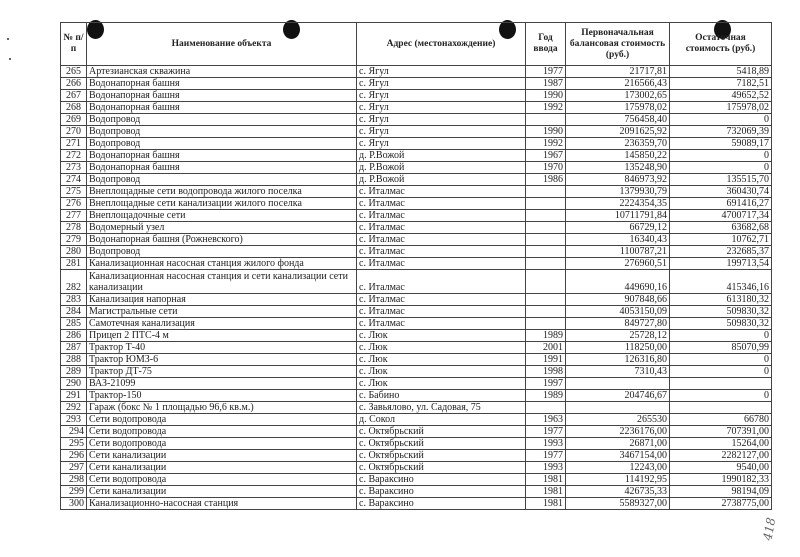 The width and height of the screenshot is (800, 557). I want to click on table-row: 290 ВАЗ-21099 с. Люк 1997, so click(416, 383).